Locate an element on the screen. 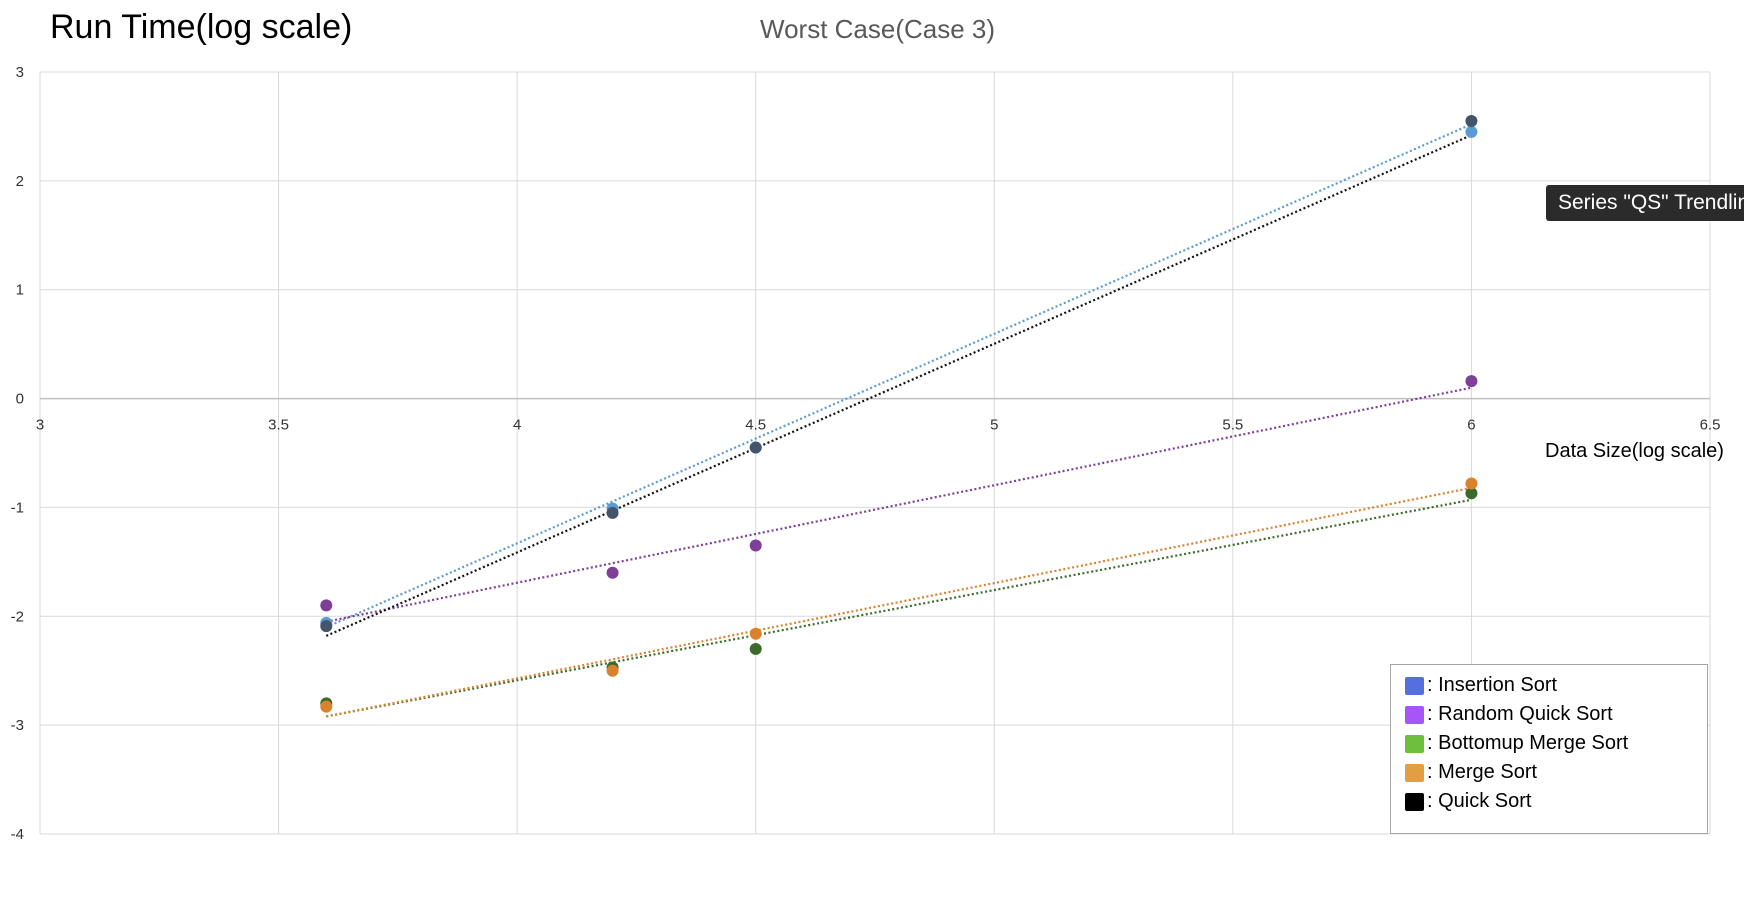  legend-label: : Quick Sort is located at coordinates (1479, 801).